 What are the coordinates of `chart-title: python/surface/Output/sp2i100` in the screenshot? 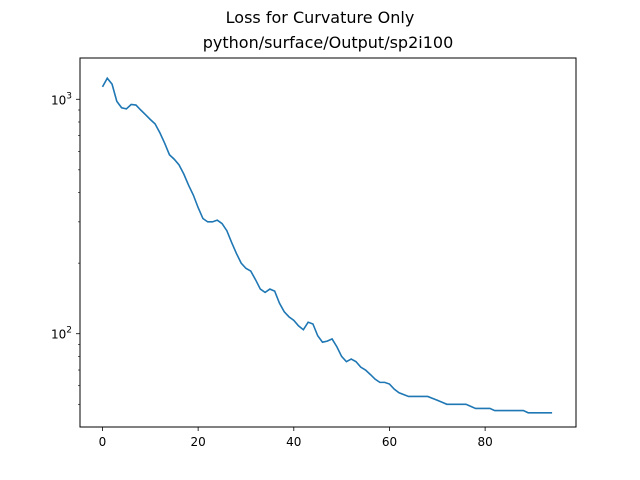 It's located at (328, 42).